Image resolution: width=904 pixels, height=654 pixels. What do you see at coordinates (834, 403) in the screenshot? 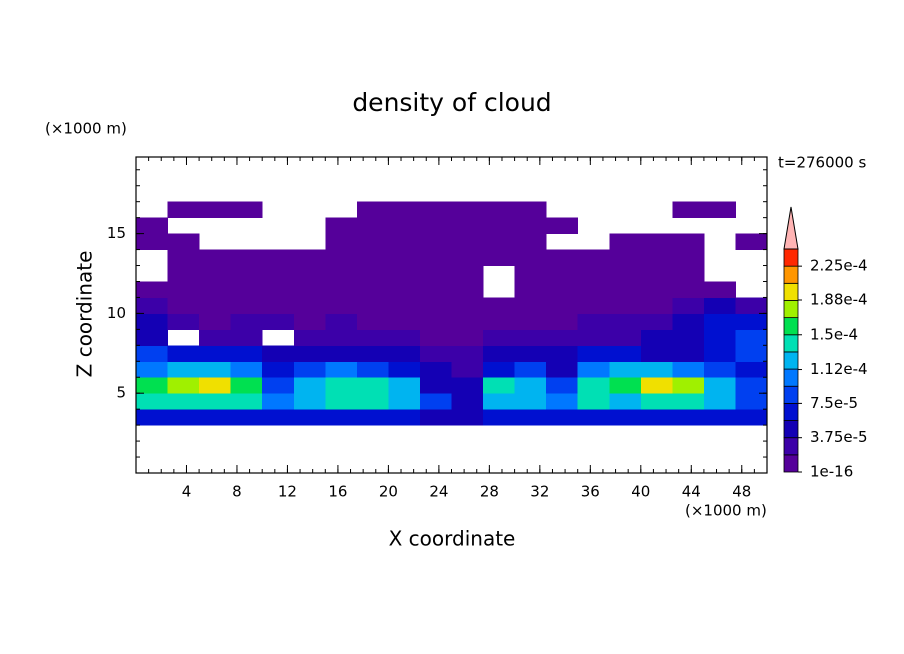
I see `colorbar-tick-label: 7.5e-5` at bounding box center [834, 403].